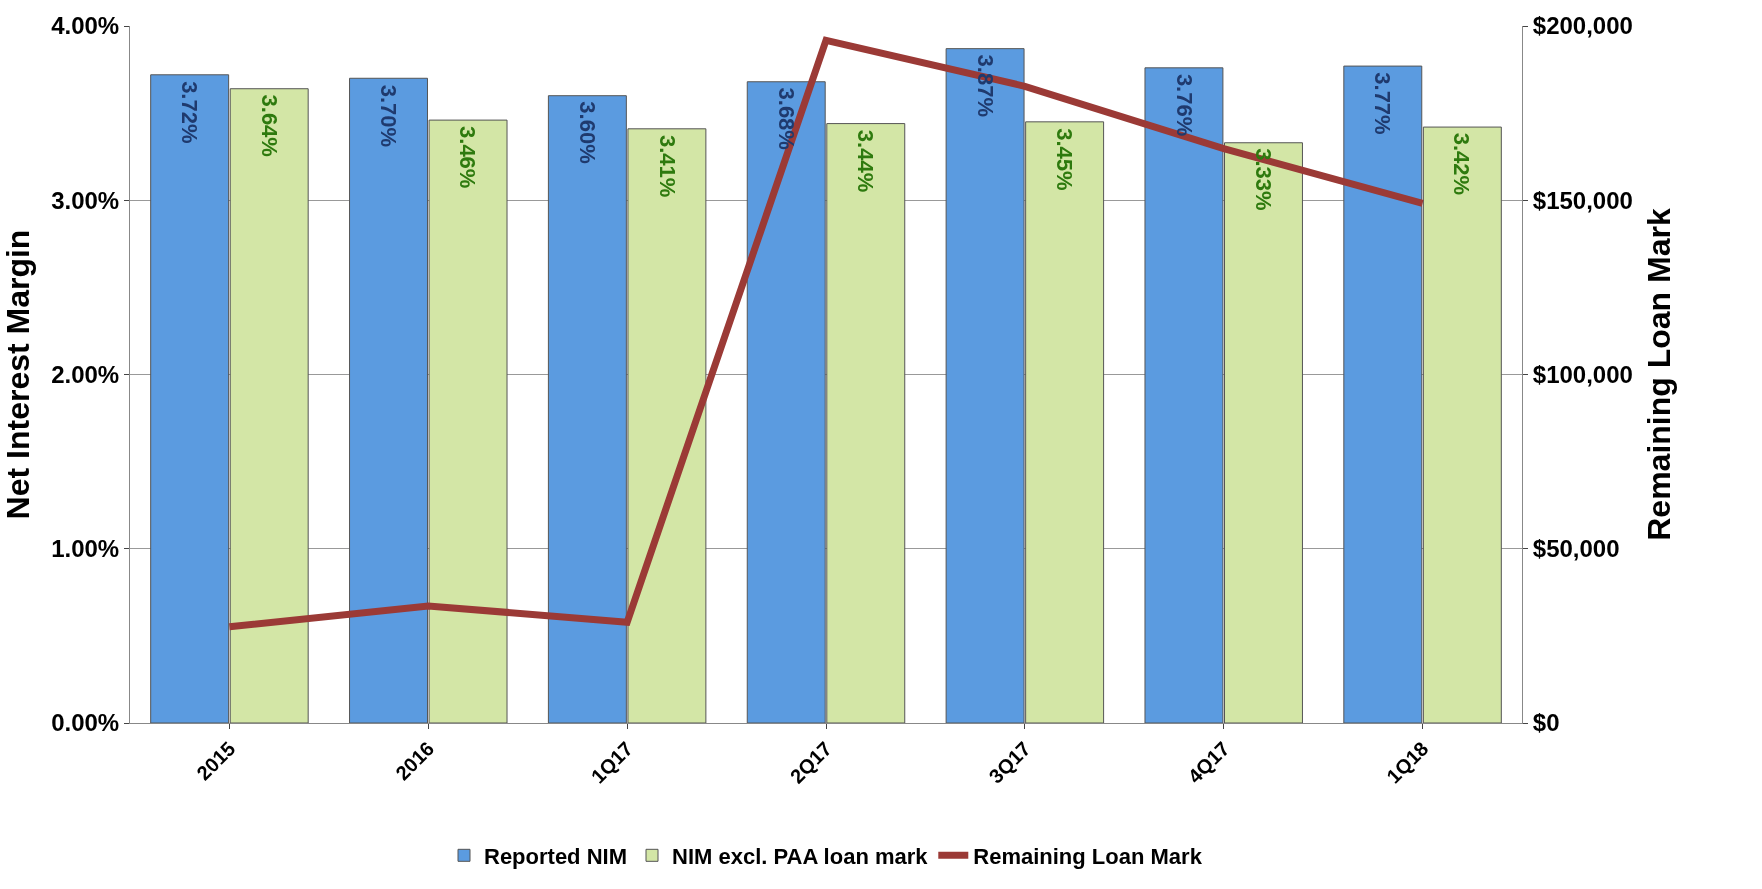  Describe the element at coordinates (555, 856) in the screenshot. I see `legend-label: Reported NIM` at that location.